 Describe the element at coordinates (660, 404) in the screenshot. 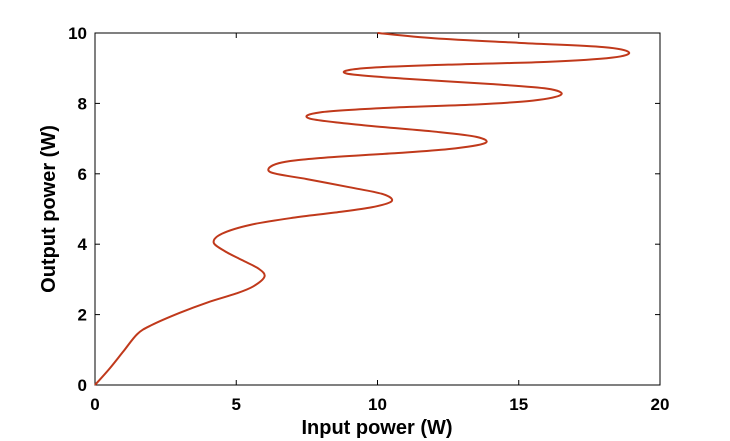

I see `x-tick-label: 20` at that location.